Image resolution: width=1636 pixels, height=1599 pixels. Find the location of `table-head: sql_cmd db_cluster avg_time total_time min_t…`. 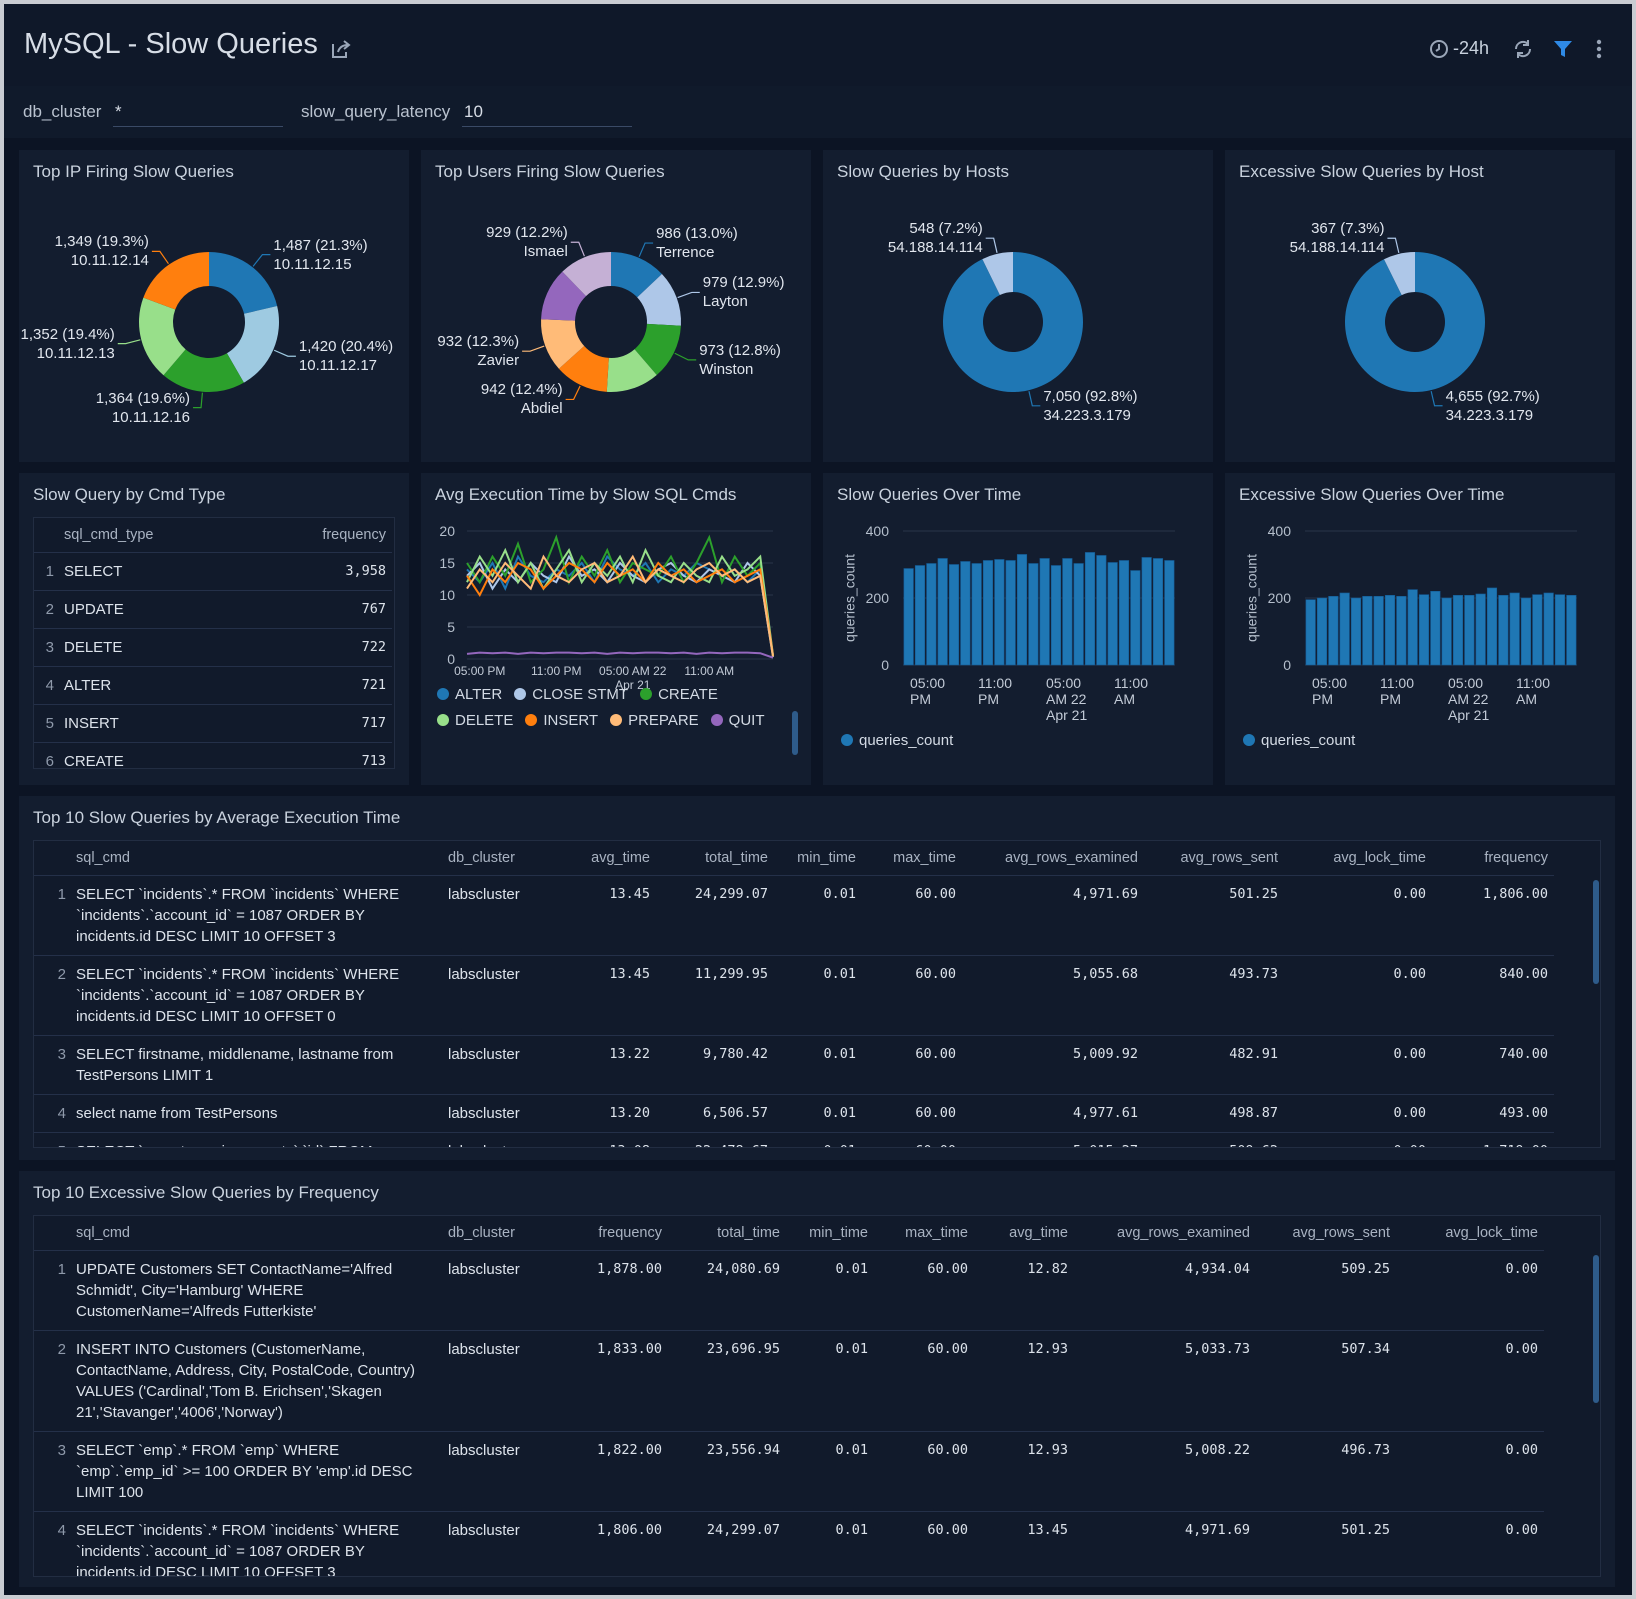

table-head: sql_cmd db_cluster avg_time total_time min_t… is located at coordinates (794, 858).